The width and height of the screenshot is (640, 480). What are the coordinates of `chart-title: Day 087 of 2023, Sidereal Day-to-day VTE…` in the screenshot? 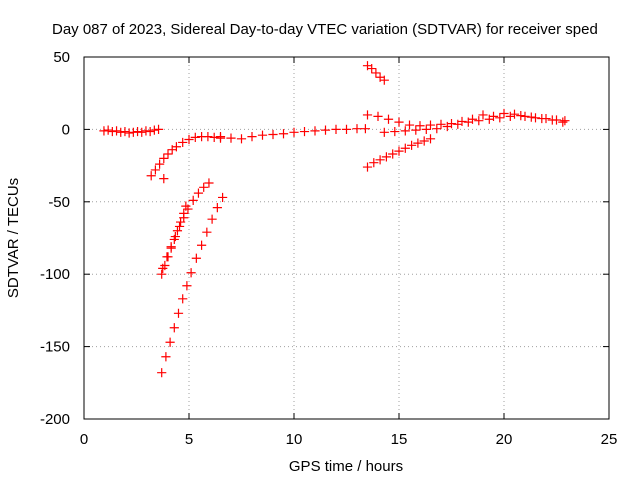 It's located at (325, 29).